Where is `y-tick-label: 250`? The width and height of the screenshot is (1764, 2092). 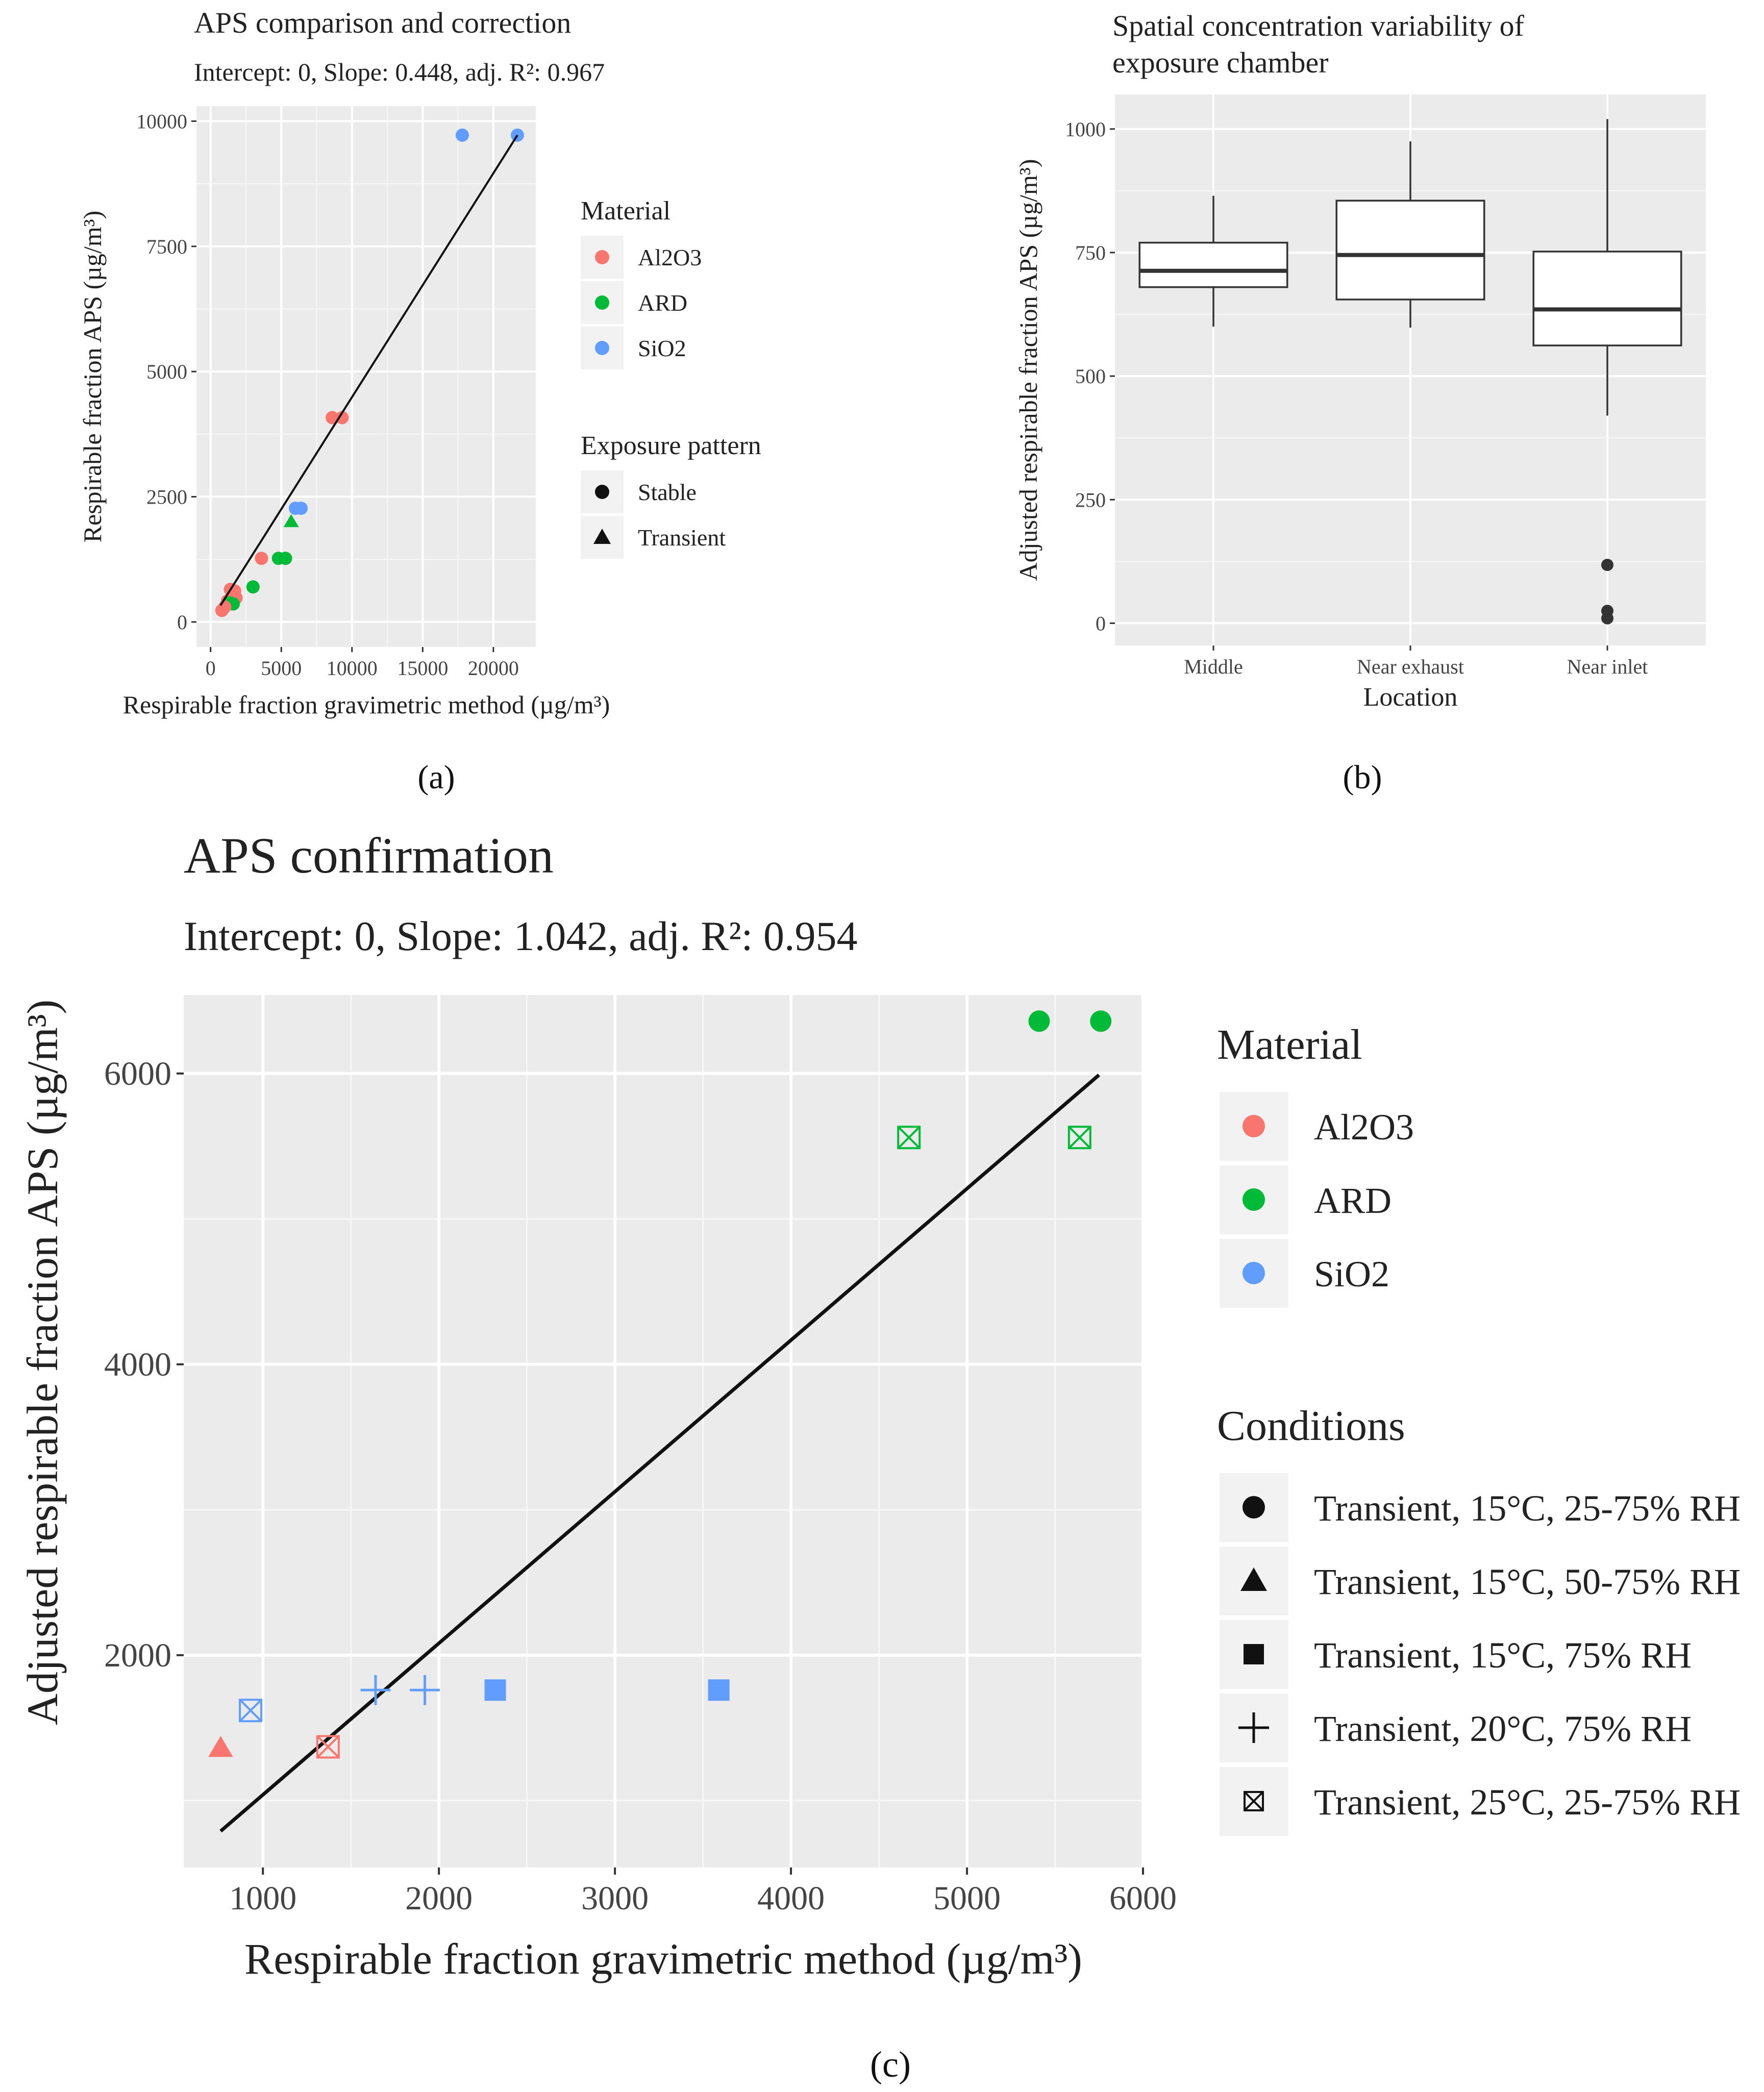 y-tick-label: 250 is located at coordinates (1090, 499).